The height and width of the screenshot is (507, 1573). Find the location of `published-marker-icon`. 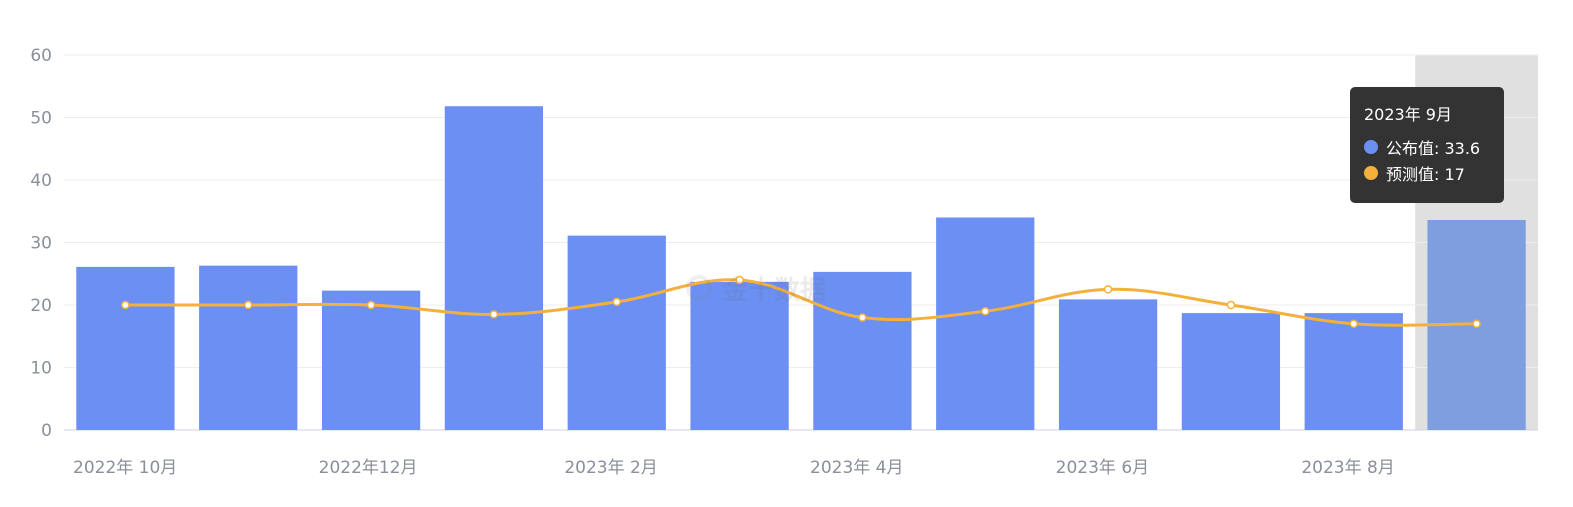

published-marker-icon is located at coordinates (1371, 147).